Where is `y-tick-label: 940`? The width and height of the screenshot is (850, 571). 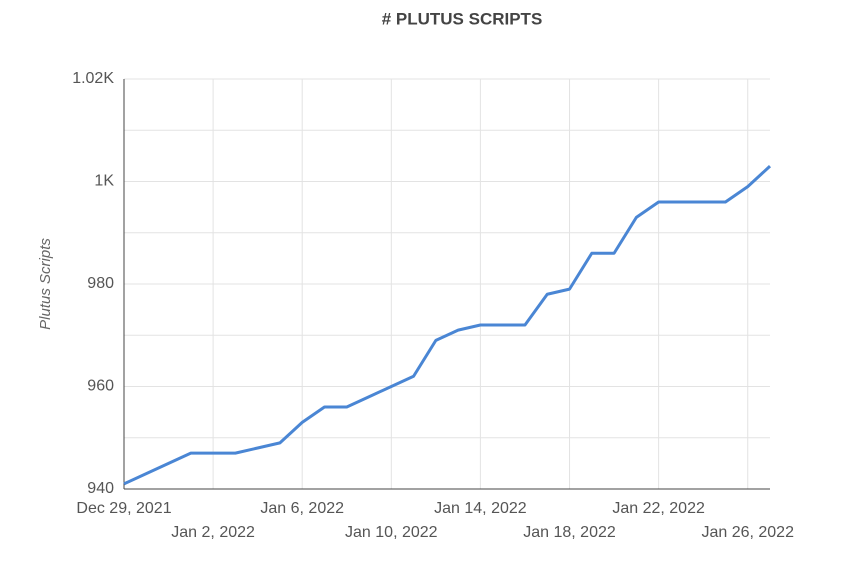 y-tick-label: 940 is located at coordinates (100, 488).